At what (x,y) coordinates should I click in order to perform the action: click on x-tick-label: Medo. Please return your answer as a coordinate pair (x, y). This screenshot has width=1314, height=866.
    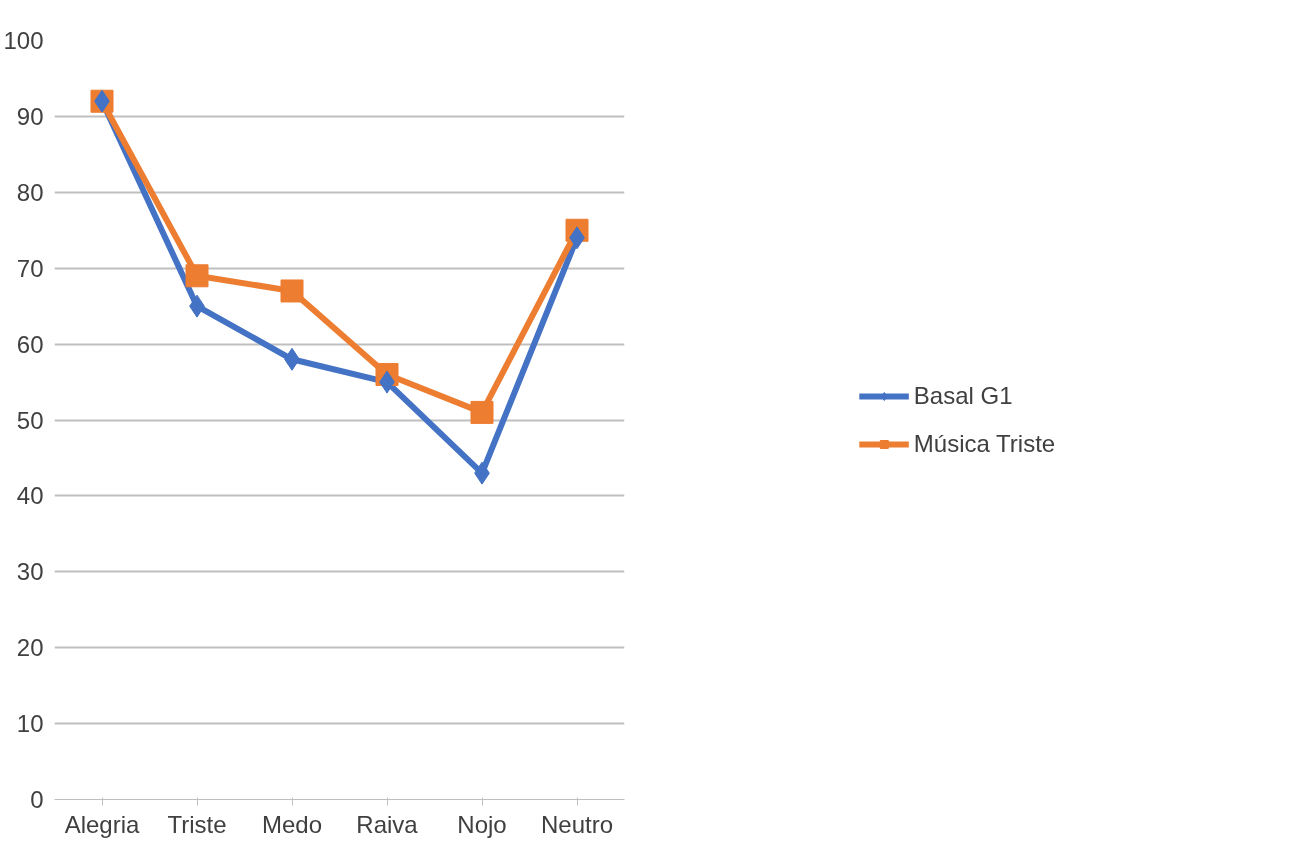
    Looking at the image, I should click on (292, 824).